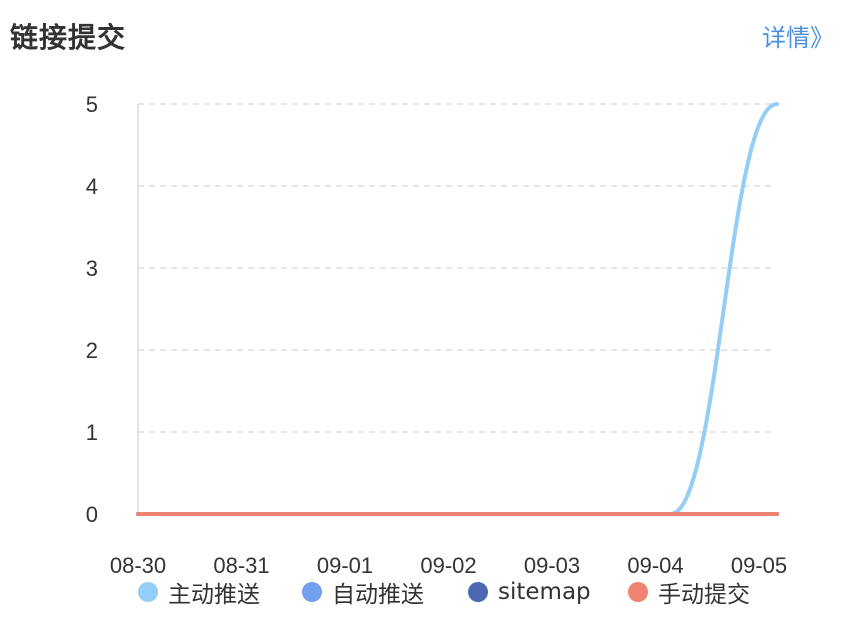 This screenshot has height=624, width=848. I want to click on x-tick-label: 08-31, so click(241, 563).